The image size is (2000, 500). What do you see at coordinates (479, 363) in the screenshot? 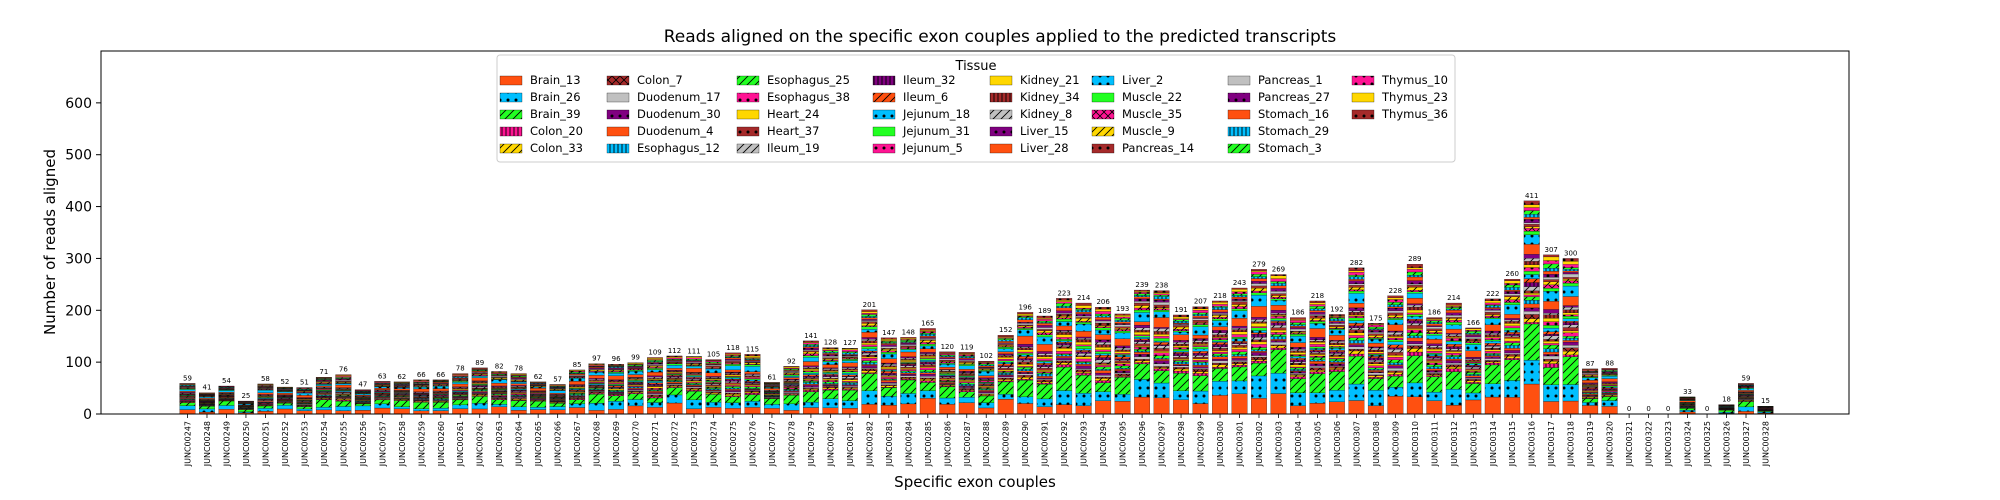
I see `total-label: 89` at bounding box center [479, 363].